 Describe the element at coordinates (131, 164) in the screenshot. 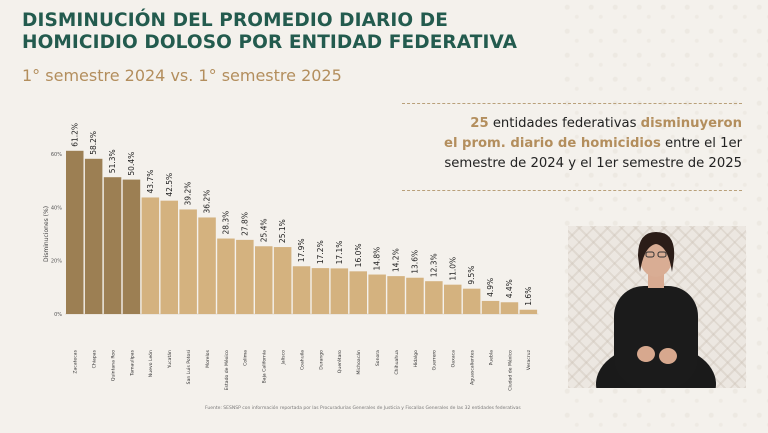

I see `data-label: 50.4%` at that location.